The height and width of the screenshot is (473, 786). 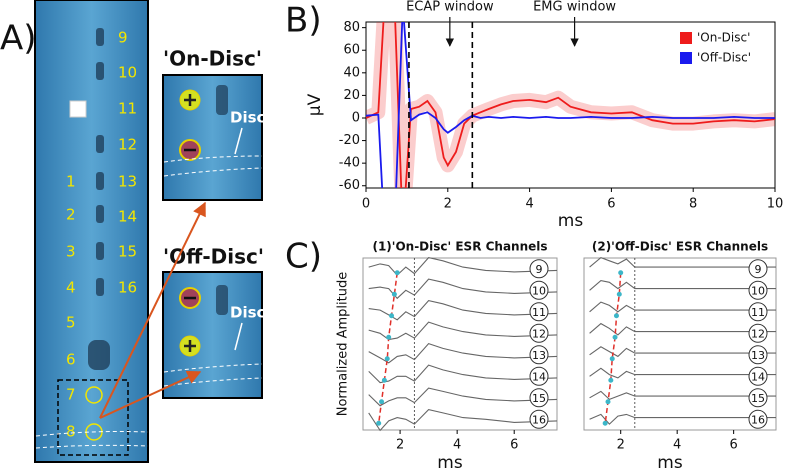 I want to click on y-tick-label: 40, so click(x=351, y=72).